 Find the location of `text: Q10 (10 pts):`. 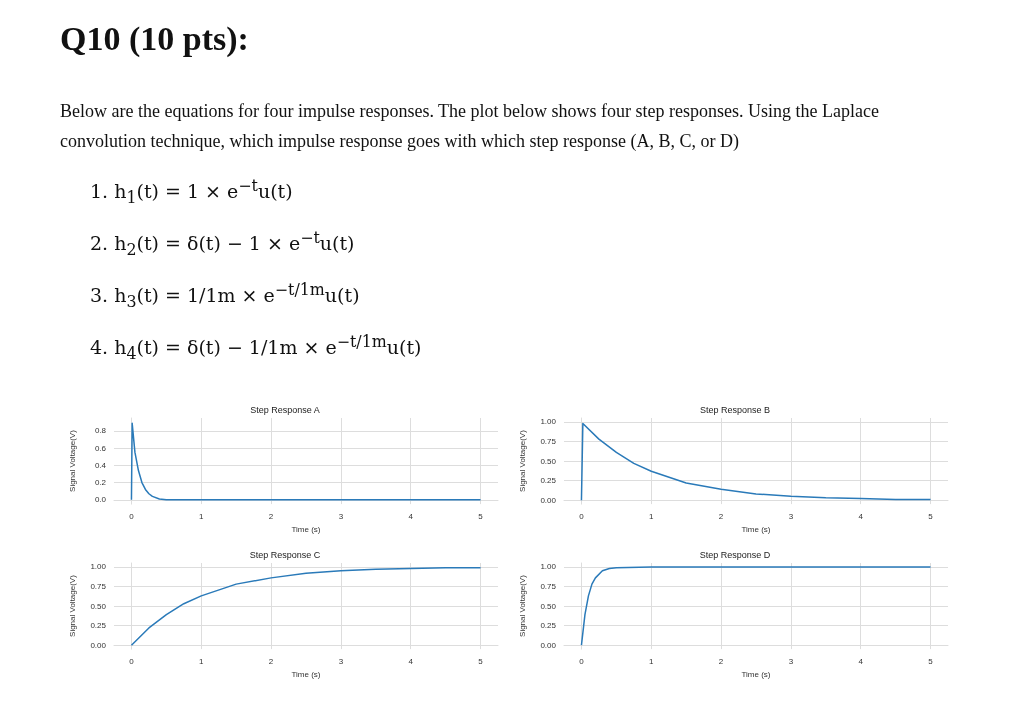

text: Q10 (10 pts): is located at coordinates (154, 39).